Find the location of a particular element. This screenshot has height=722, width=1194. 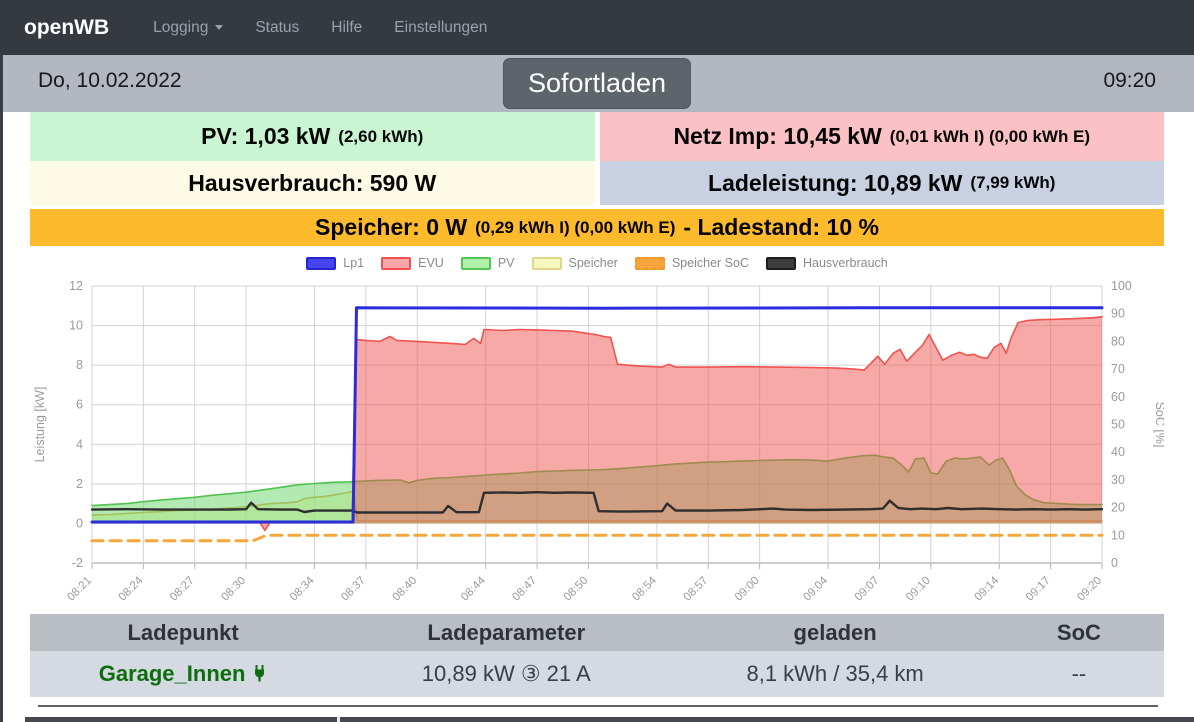

svg-text: 09:04 is located at coordinates (815, 588).